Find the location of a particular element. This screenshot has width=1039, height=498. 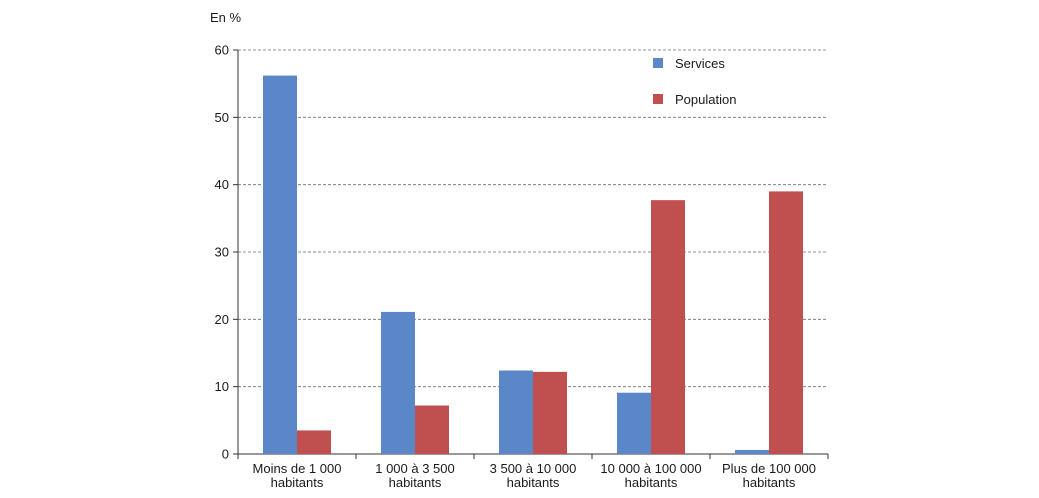

y-tick-label: 50 is located at coordinates (222, 117).